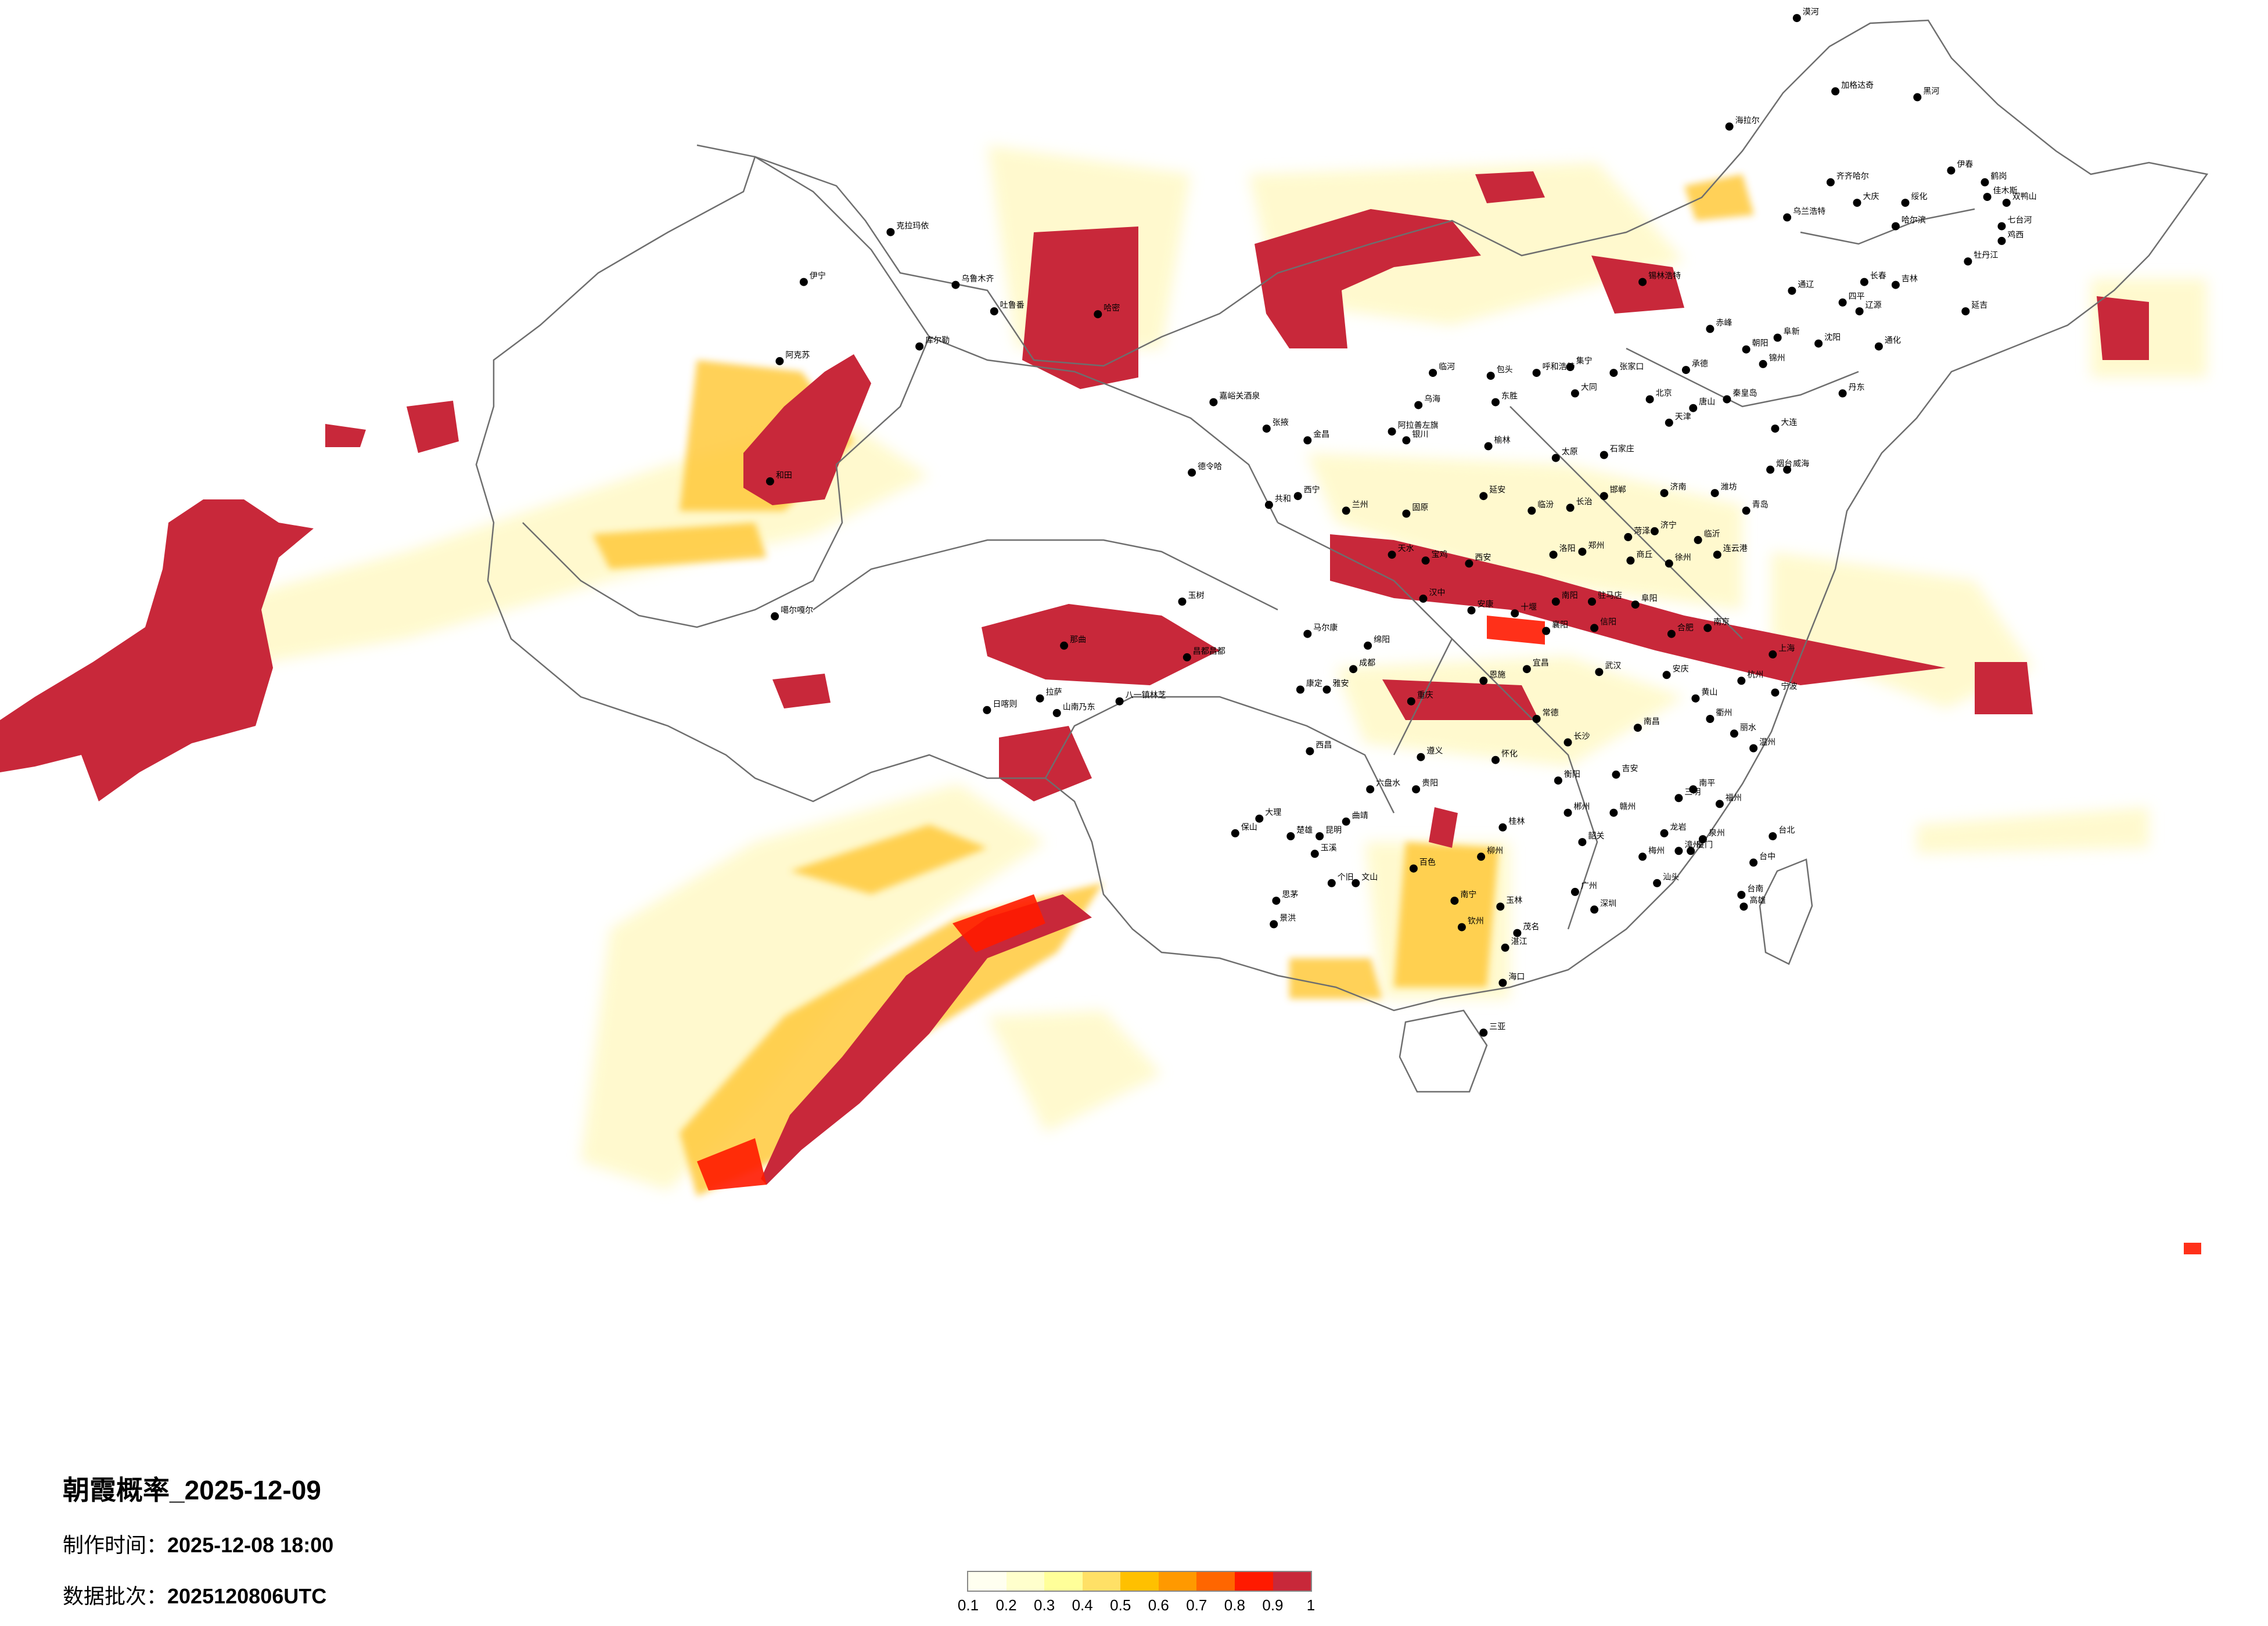 The width and height of the screenshot is (2268, 1626). I want to click on city-label: 南宁, so click(1468, 895).